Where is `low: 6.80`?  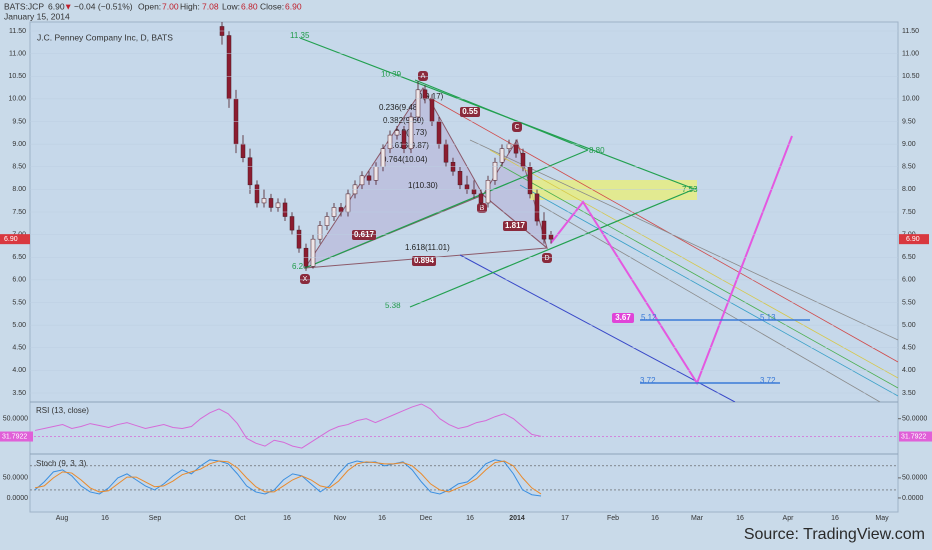 low: 6.80 is located at coordinates (249, 6).